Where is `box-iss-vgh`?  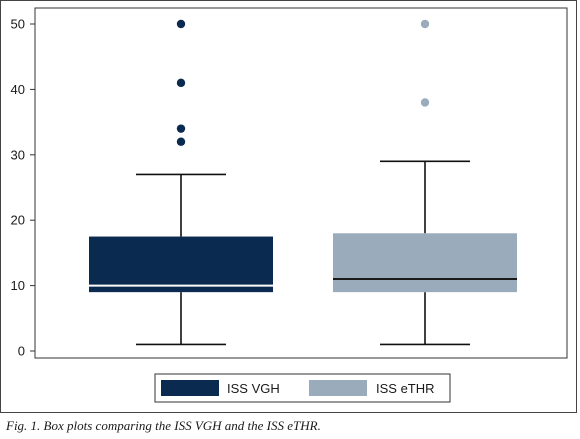 box-iss-vgh is located at coordinates (181, 264).